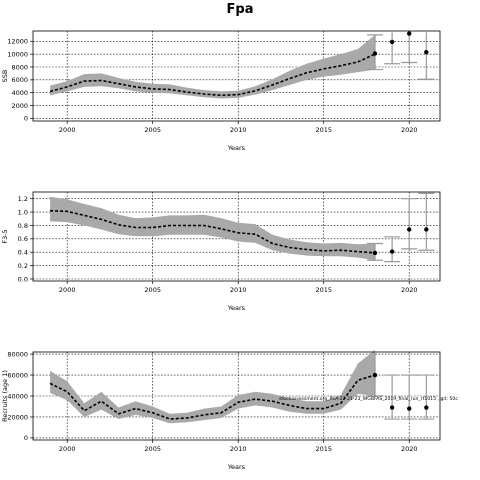 Image resolution: width=480 pixels, height=480 pixels. What do you see at coordinates (17, 54) in the screenshot?
I see `y-tick-label: 10000` at bounding box center [17, 54].